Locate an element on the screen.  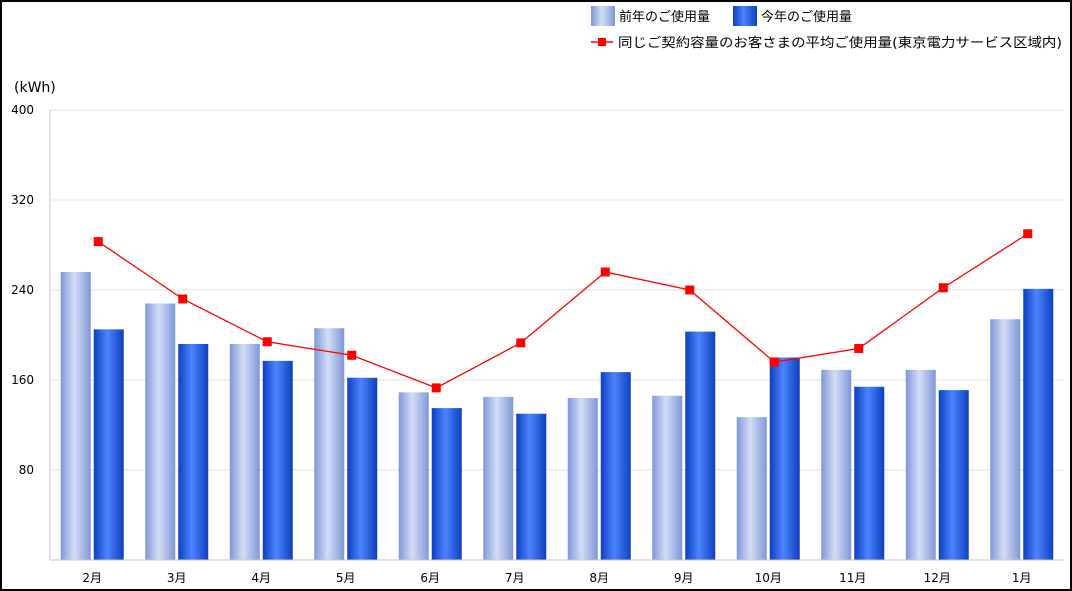
y-tick-label: 160 is located at coordinates (22, 380).